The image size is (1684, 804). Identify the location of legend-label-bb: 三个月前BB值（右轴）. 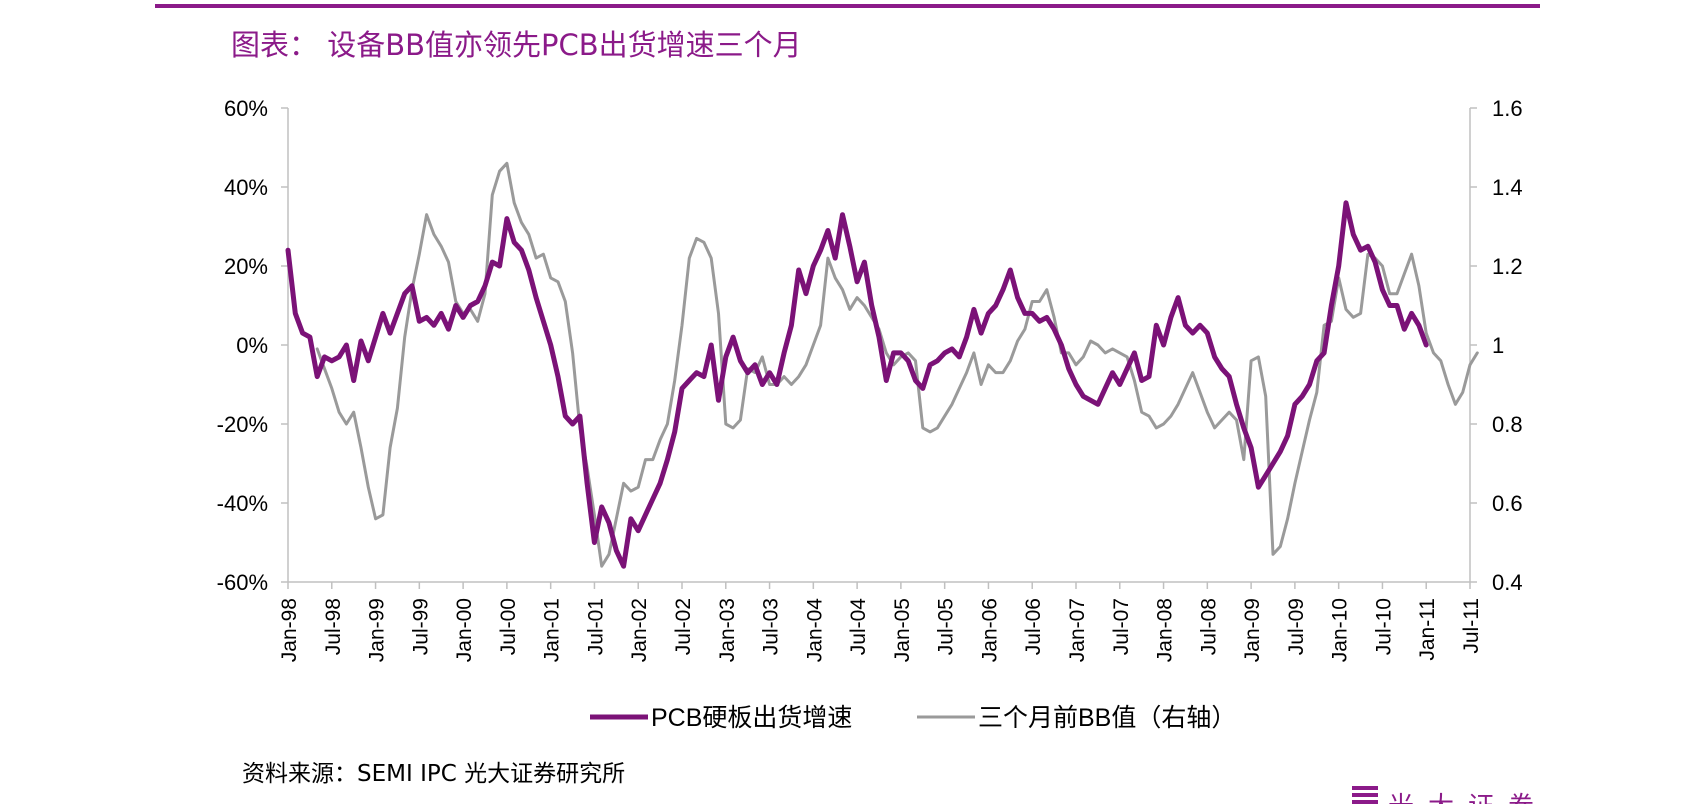
(1107, 718).